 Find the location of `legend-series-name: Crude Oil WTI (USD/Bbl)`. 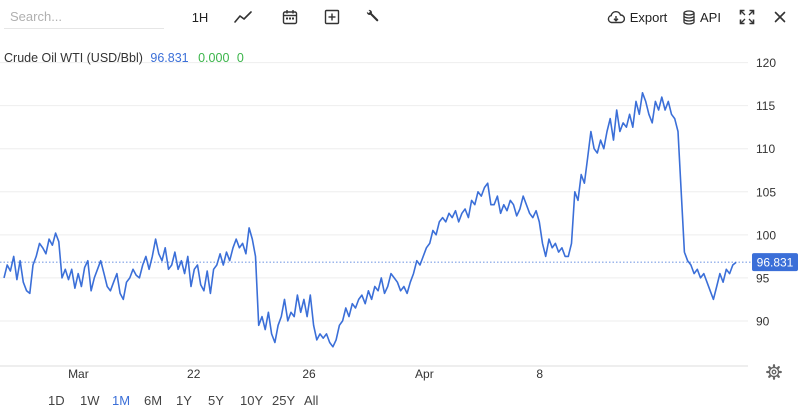

legend-series-name: Crude Oil WTI (USD/Bbl) is located at coordinates (73, 58).